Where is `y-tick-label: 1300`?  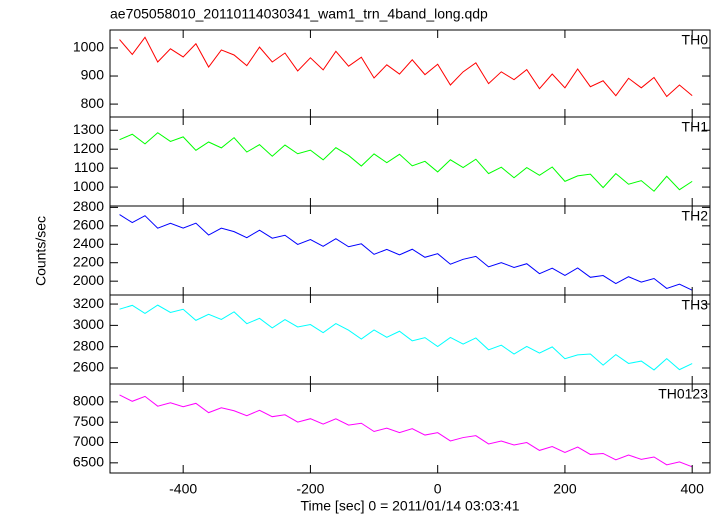 y-tick-label: 1300 is located at coordinates (88, 129).